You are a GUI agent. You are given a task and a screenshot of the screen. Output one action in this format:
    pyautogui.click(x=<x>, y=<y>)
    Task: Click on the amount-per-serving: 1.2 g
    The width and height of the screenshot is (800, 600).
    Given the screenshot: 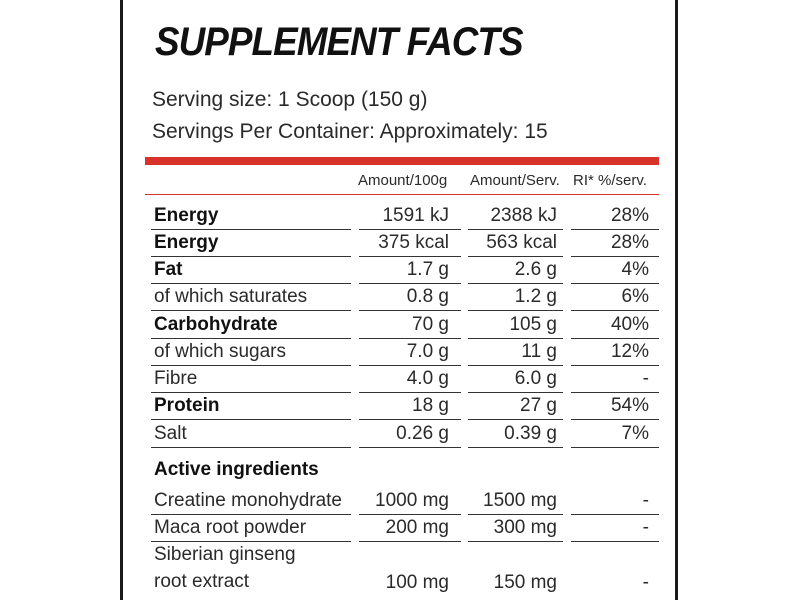 What is the action you would take?
    pyautogui.click(x=536, y=297)
    